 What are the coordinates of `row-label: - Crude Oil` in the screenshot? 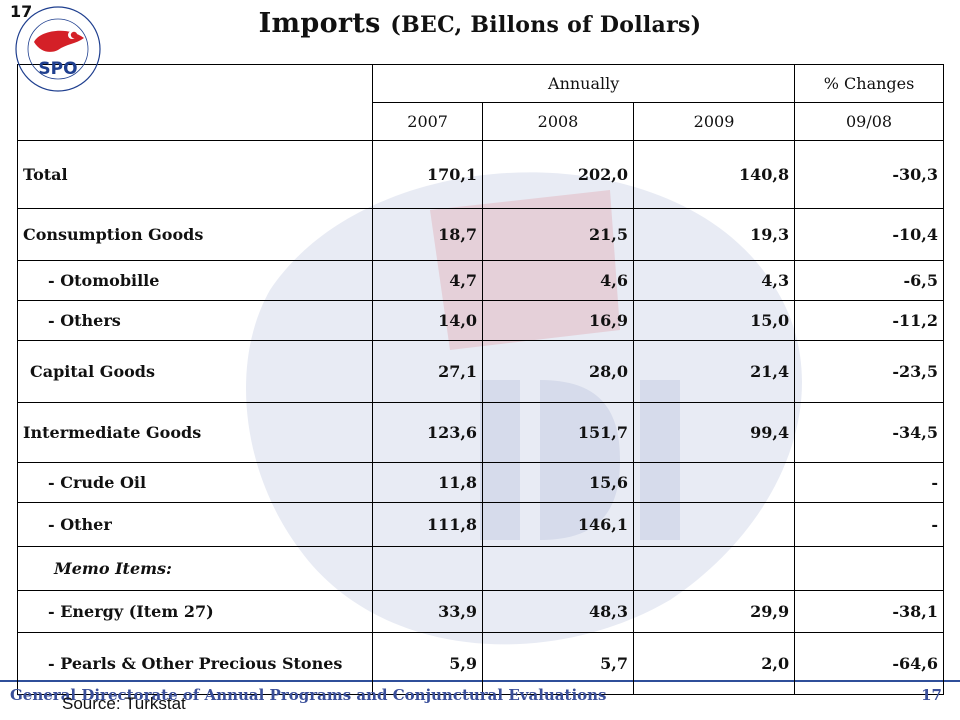 It's located at (195, 482).